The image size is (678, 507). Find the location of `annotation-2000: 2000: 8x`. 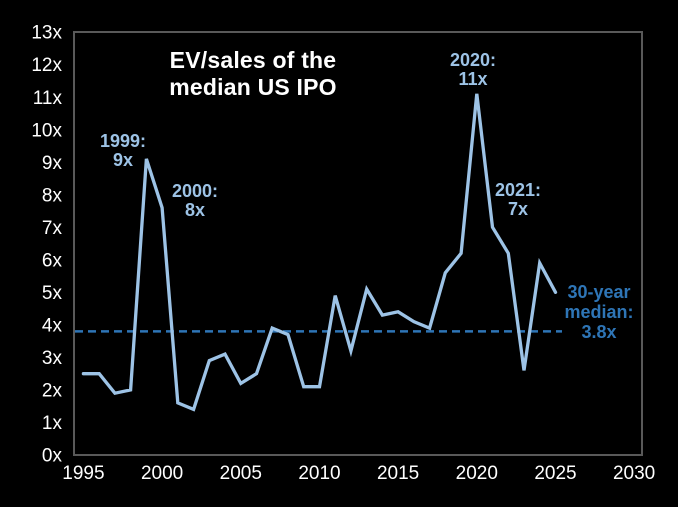

annotation-2000: 2000: 8x is located at coordinates (195, 201).